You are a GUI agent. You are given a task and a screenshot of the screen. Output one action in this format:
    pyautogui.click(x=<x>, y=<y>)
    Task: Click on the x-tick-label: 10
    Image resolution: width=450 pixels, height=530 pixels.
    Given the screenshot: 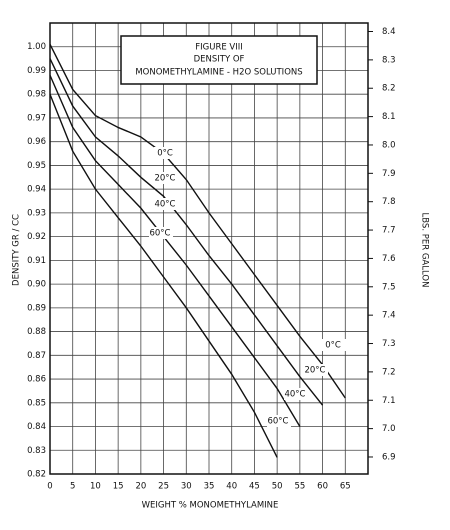 What is the action you would take?
    pyautogui.click(x=95, y=487)
    